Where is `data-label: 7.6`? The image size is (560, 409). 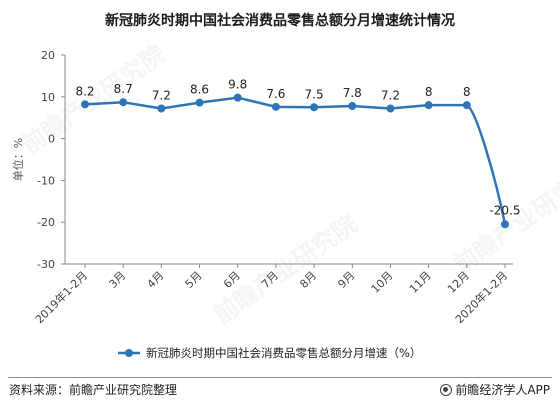
data-label: 7.6 is located at coordinates (275, 94).